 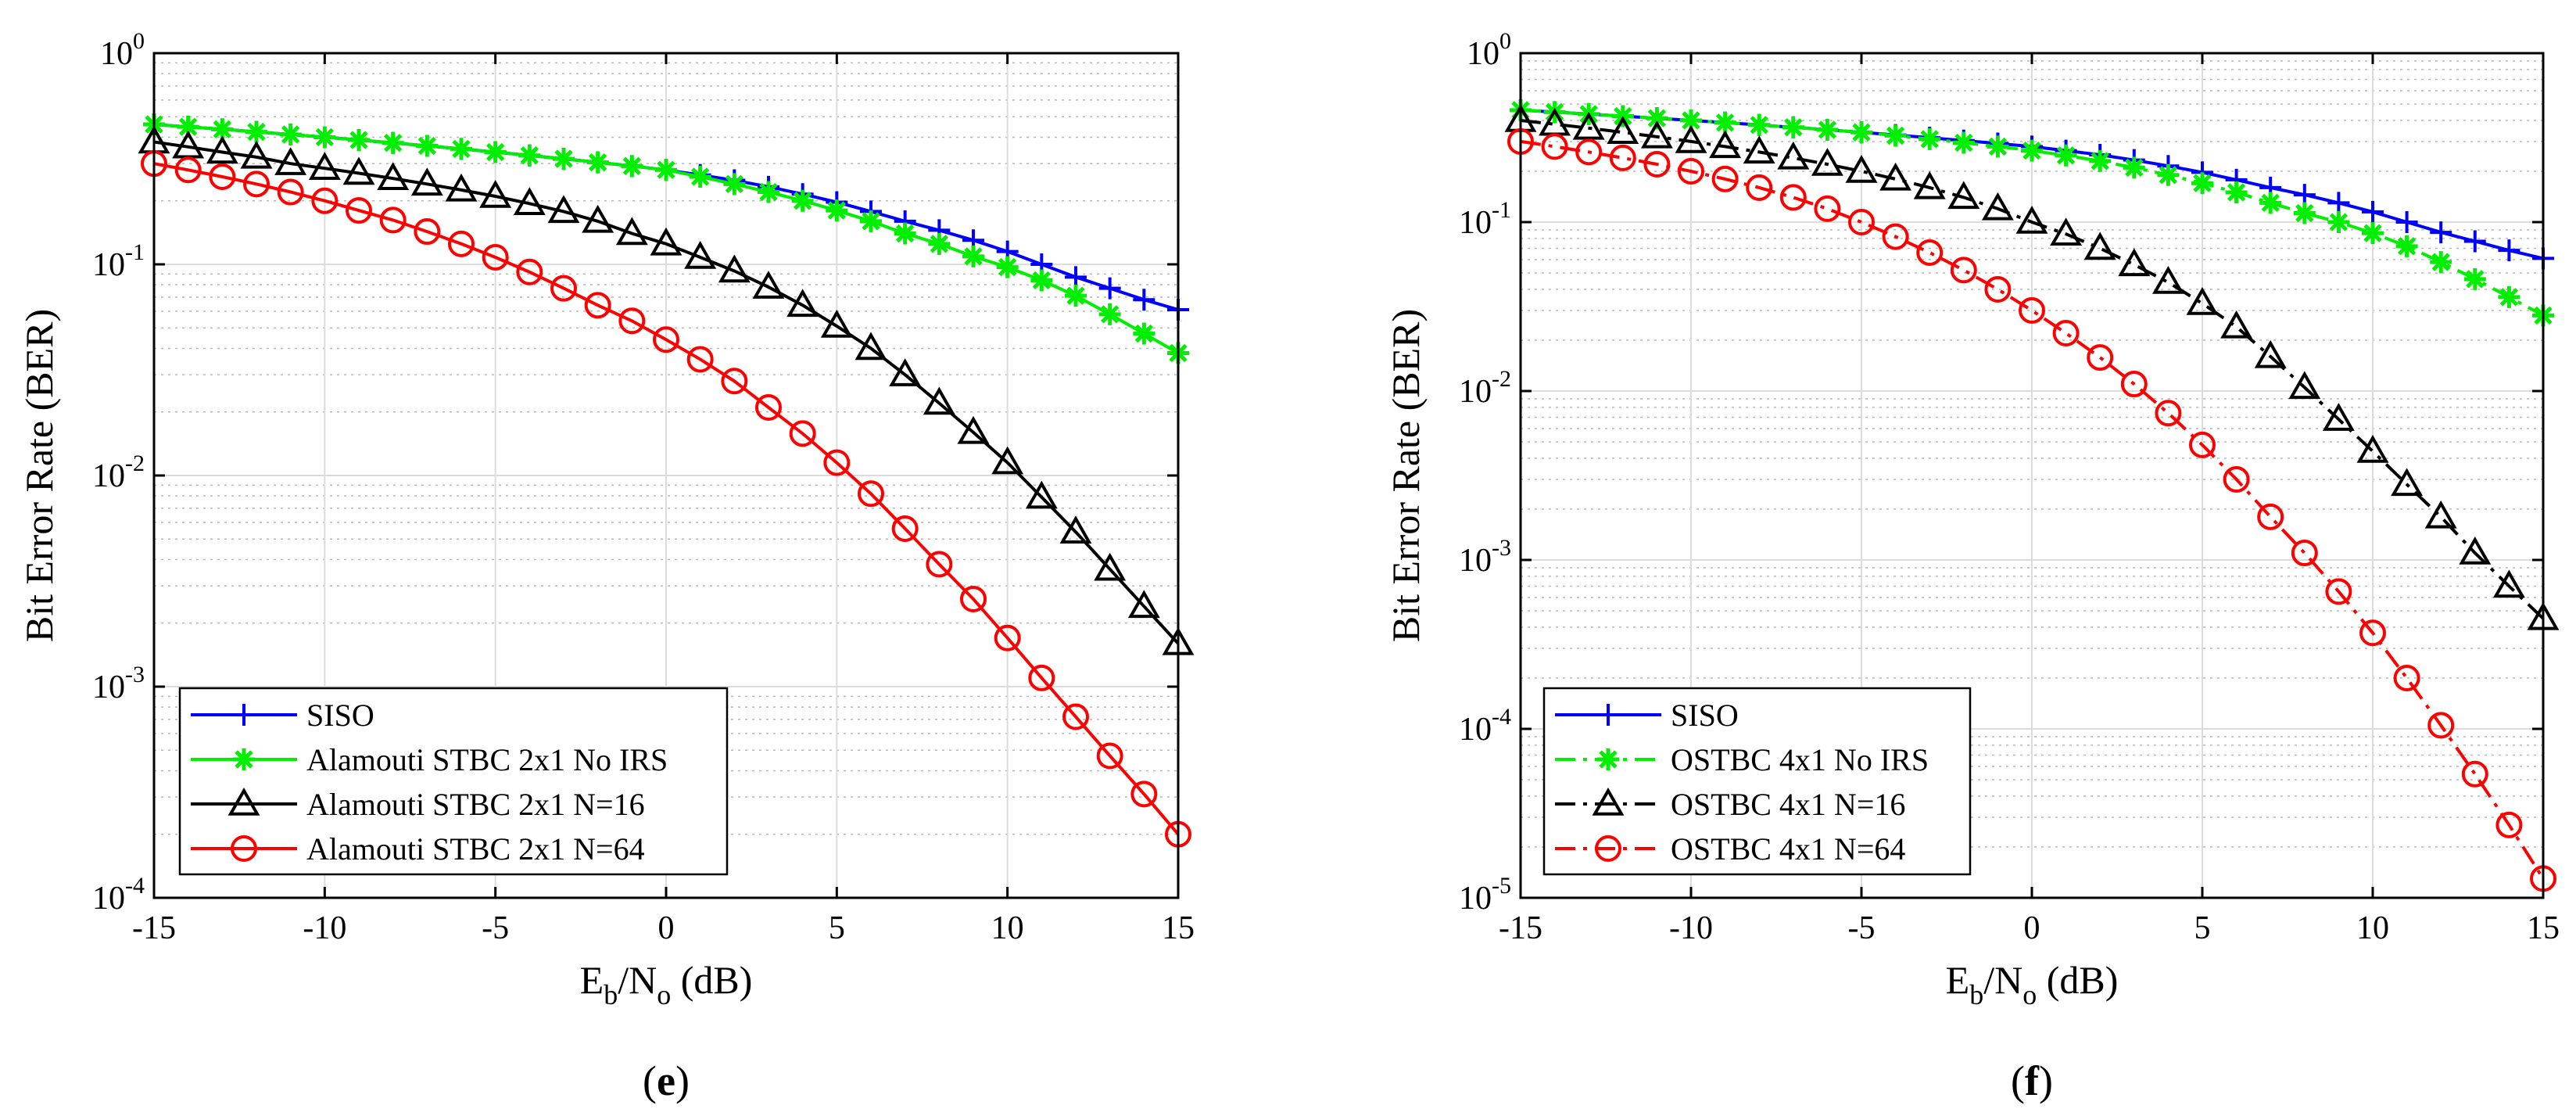 What do you see at coordinates (1788, 804) in the screenshot?
I see `legend-entry-label: OSTBC 4x1 N=16` at bounding box center [1788, 804].